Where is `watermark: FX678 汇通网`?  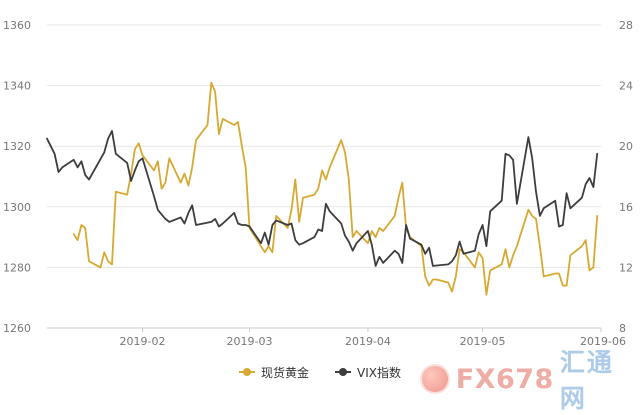 watermark: FX678 汇通网 is located at coordinates (530, 379).